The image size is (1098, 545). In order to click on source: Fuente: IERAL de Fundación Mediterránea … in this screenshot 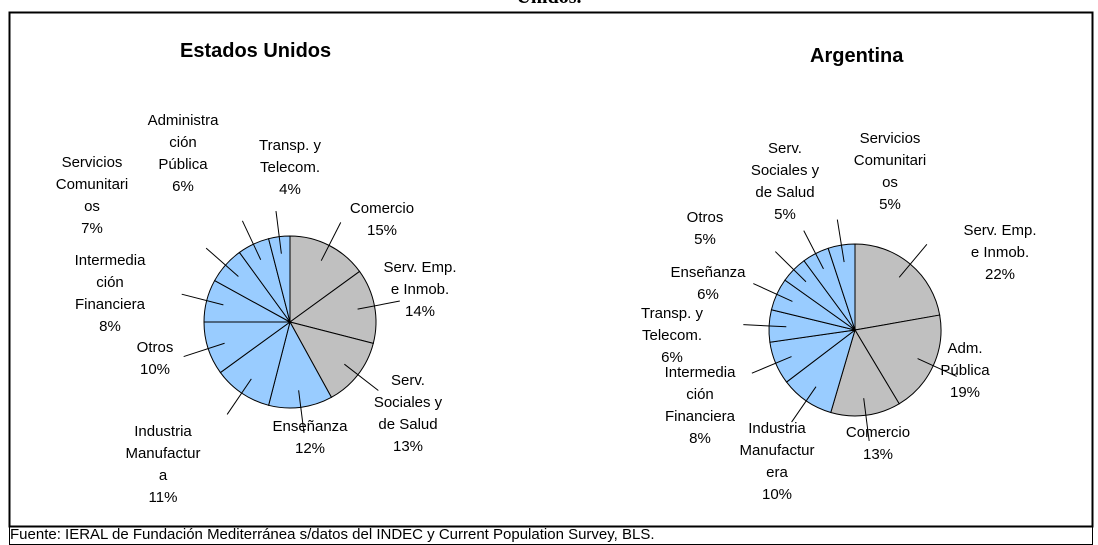, I will do `click(332, 534)`.